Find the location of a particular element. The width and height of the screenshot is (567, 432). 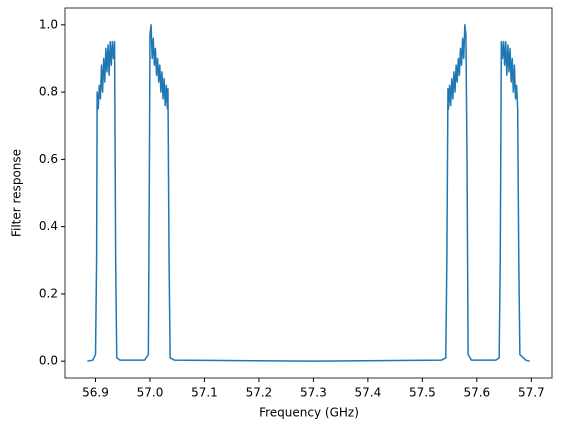

x-tick-label: 57.2 is located at coordinates (259, 393).